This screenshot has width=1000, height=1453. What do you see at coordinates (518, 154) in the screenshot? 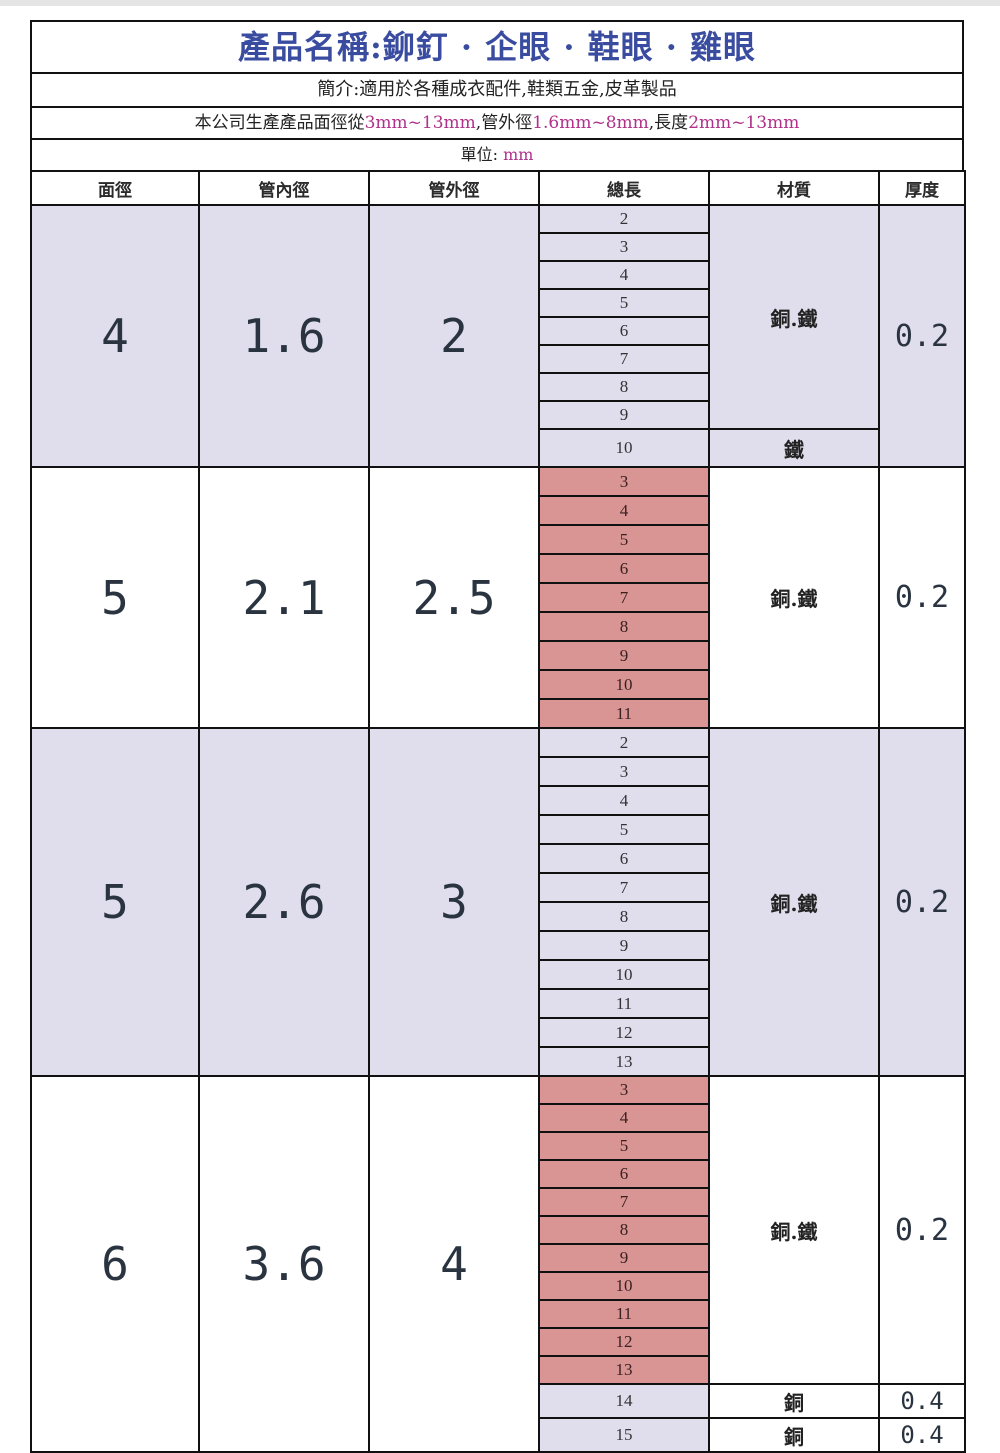
I see `unit-value: mm` at bounding box center [518, 154].